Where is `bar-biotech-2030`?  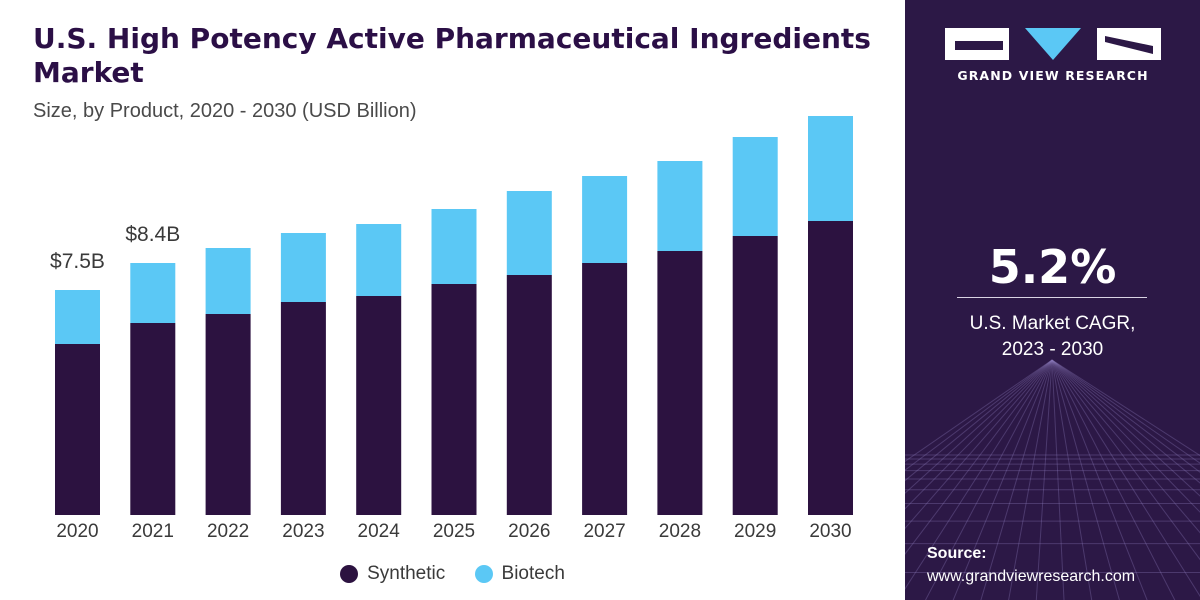
bar-biotech-2030 is located at coordinates (830, 168).